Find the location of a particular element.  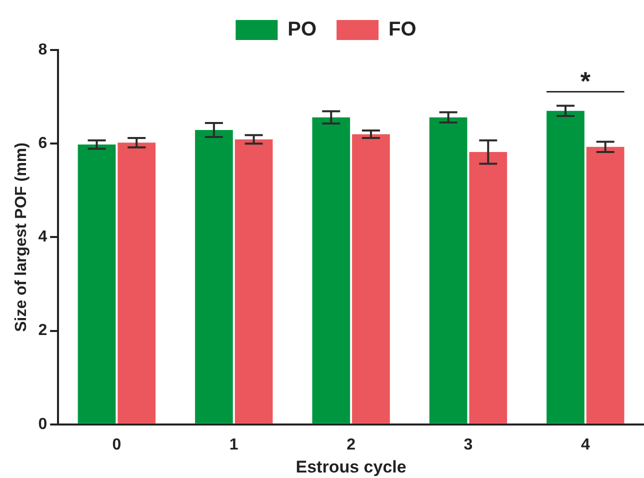

x-tick-label: 3 is located at coordinates (468, 445).